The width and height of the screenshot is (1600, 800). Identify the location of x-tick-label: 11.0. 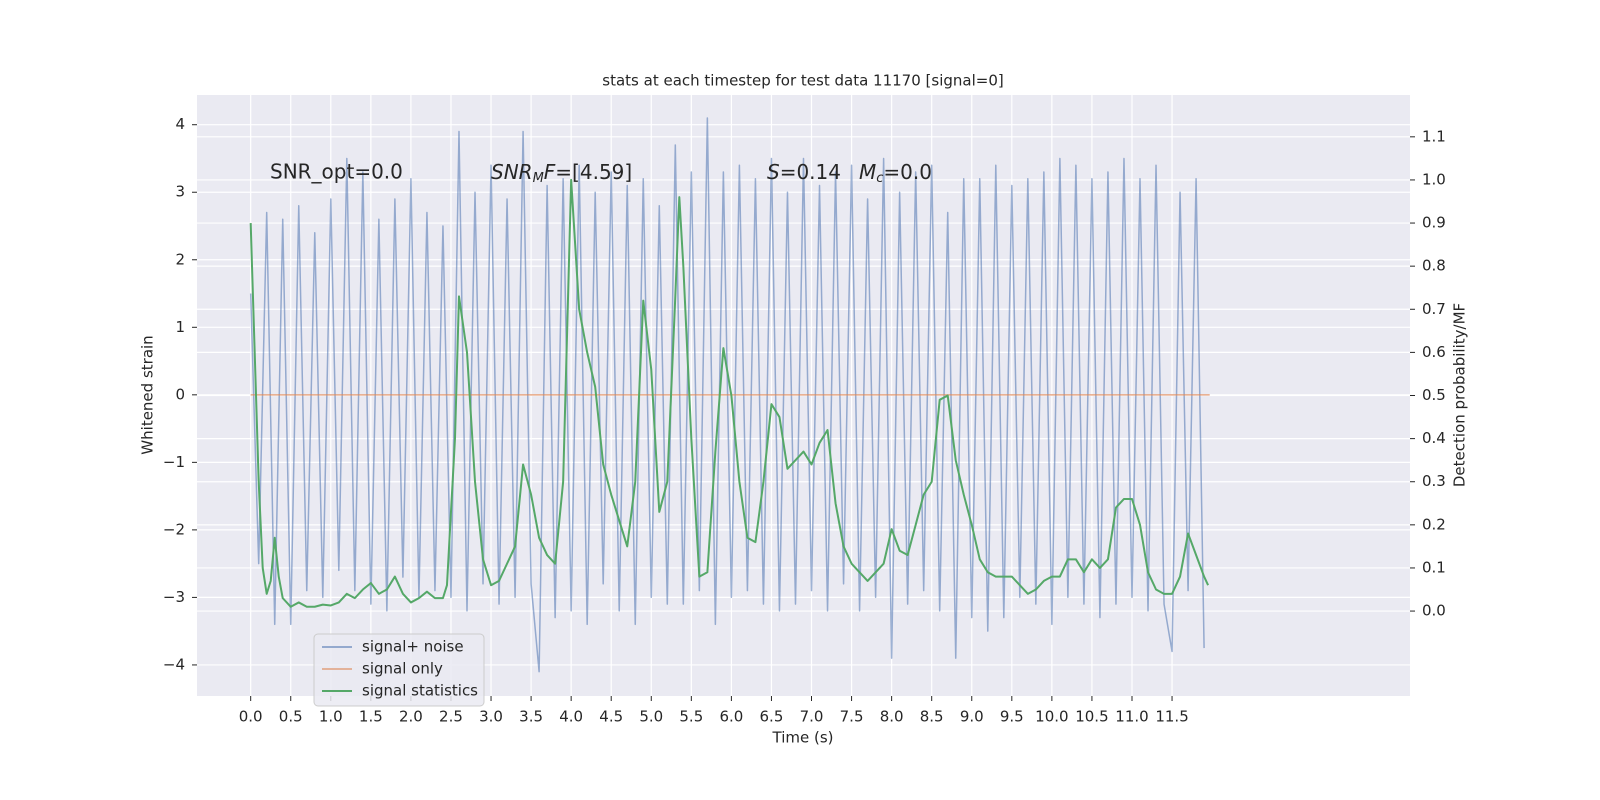
(1131, 717).